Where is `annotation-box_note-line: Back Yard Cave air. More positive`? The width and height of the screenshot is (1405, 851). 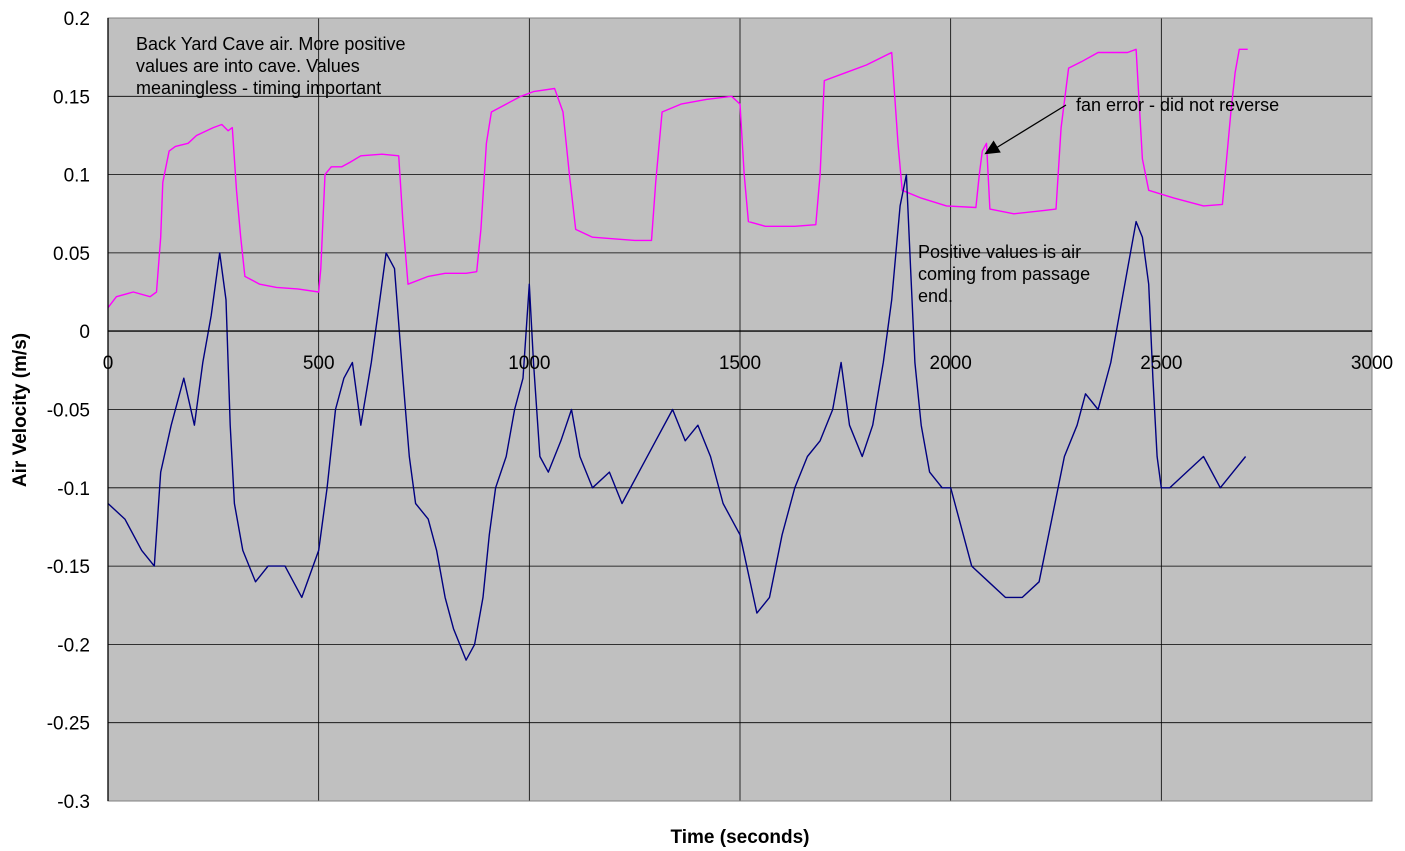
annotation-box_note-line: Back Yard Cave air. More positive is located at coordinates (270, 44).